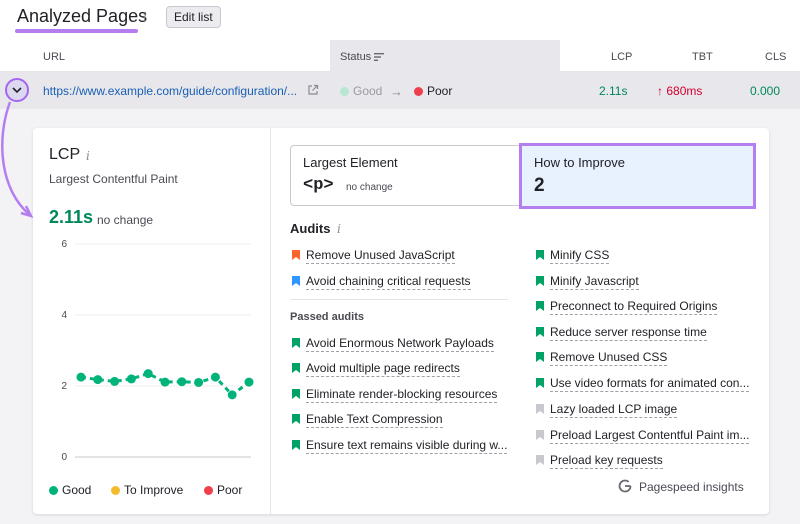 Image resolution: width=800 pixels, height=524 pixels. What do you see at coordinates (580, 162) in the screenshot?
I see `how-to-improve-title: How to Improve` at bounding box center [580, 162].